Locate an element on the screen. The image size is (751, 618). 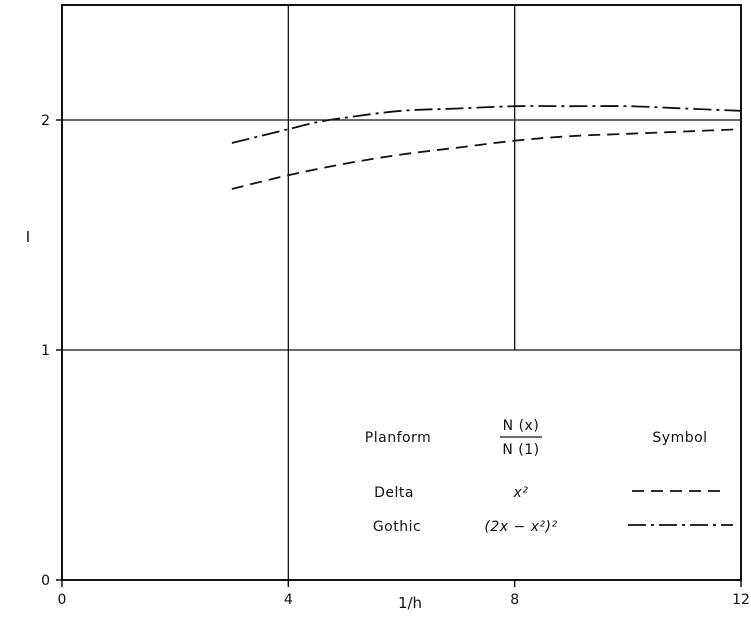
legend-header-planform: Planform is located at coordinates (398, 438).